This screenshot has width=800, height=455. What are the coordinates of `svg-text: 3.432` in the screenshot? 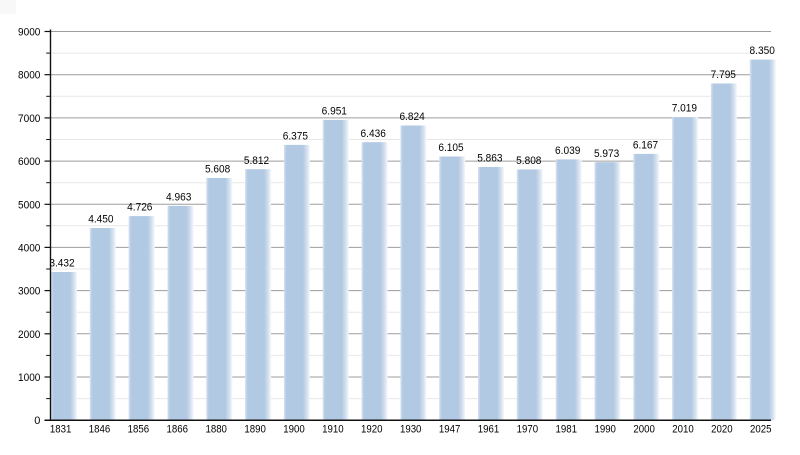 It's located at (61, 264).